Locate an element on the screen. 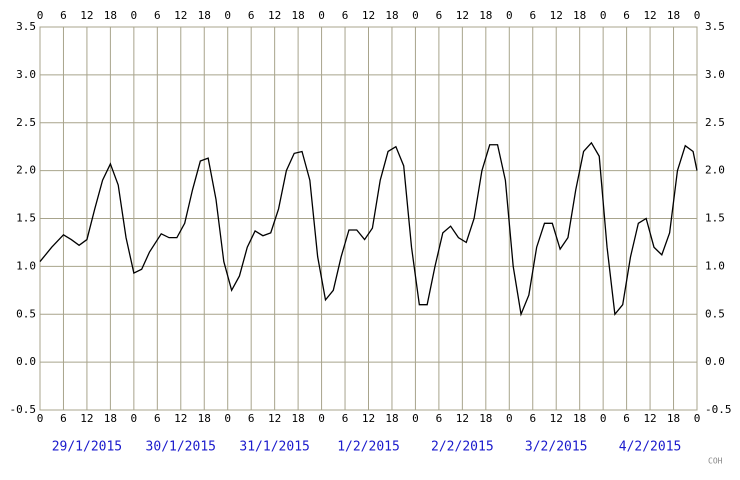 This screenshot has height=480, width=740. date-label: 30/1/2015 is located at coordinates (181, 447).